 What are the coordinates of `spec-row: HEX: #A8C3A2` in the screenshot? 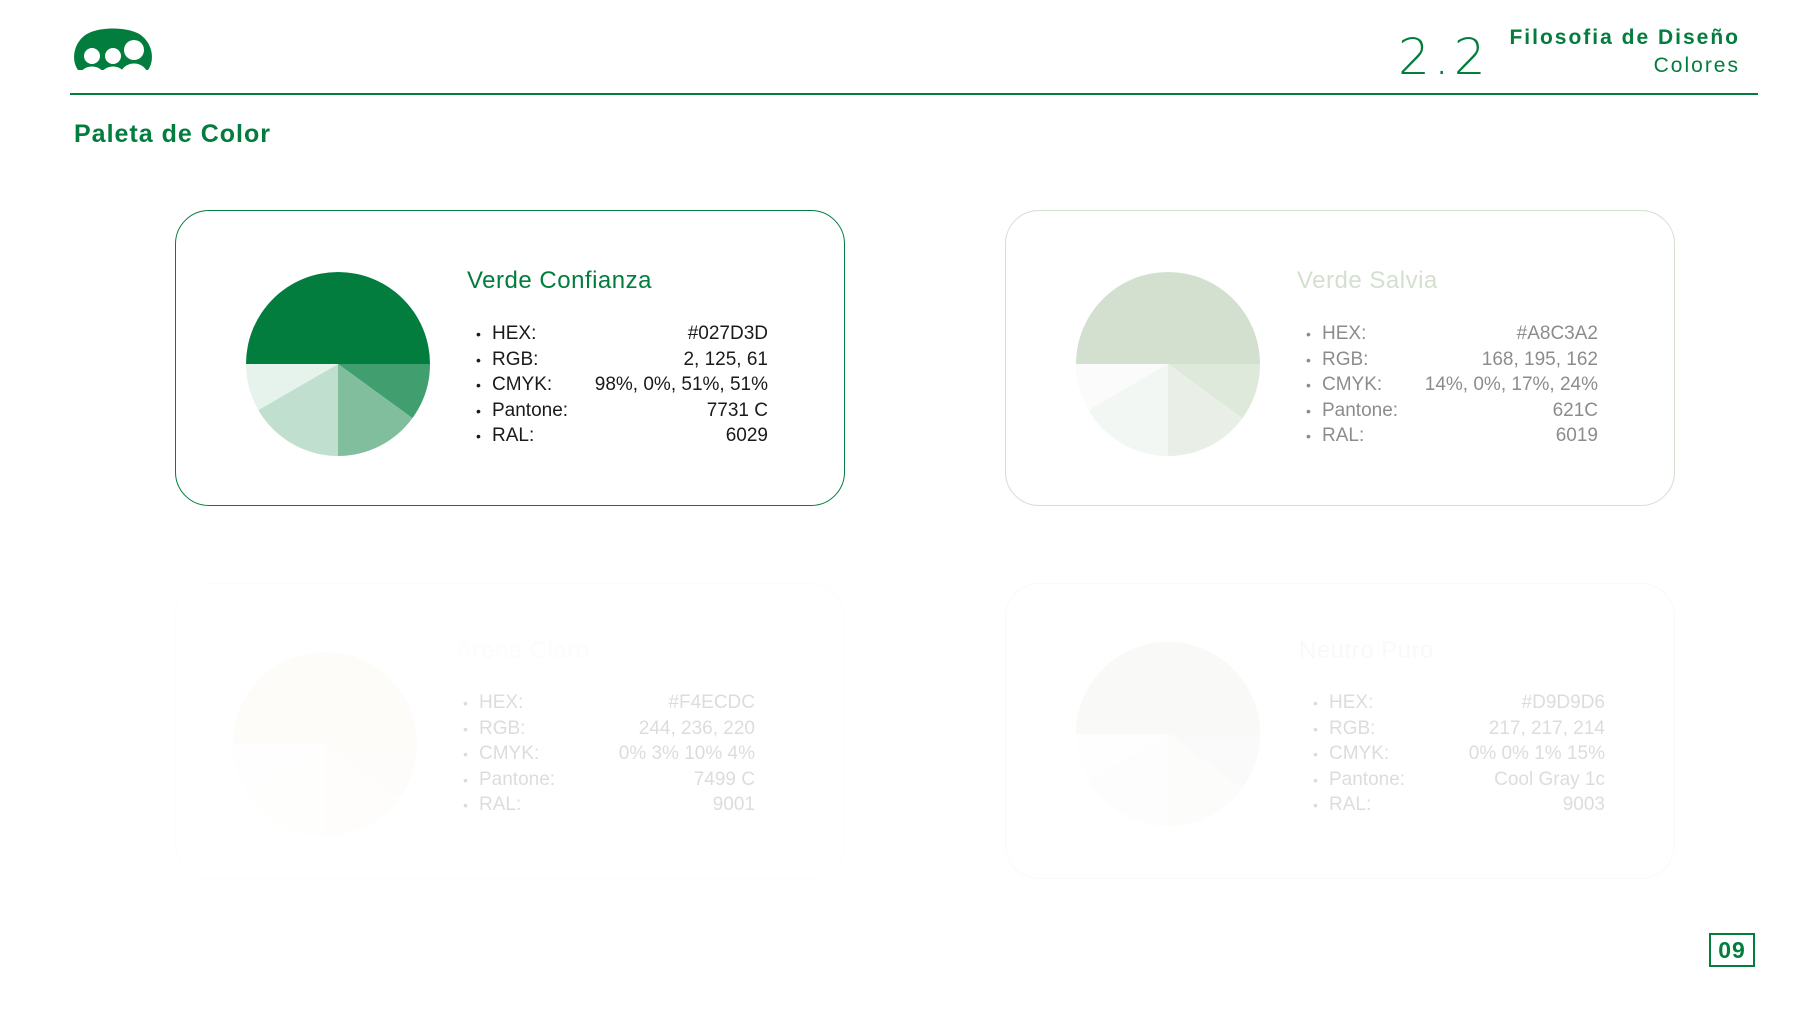 It's located at (1452, 334).